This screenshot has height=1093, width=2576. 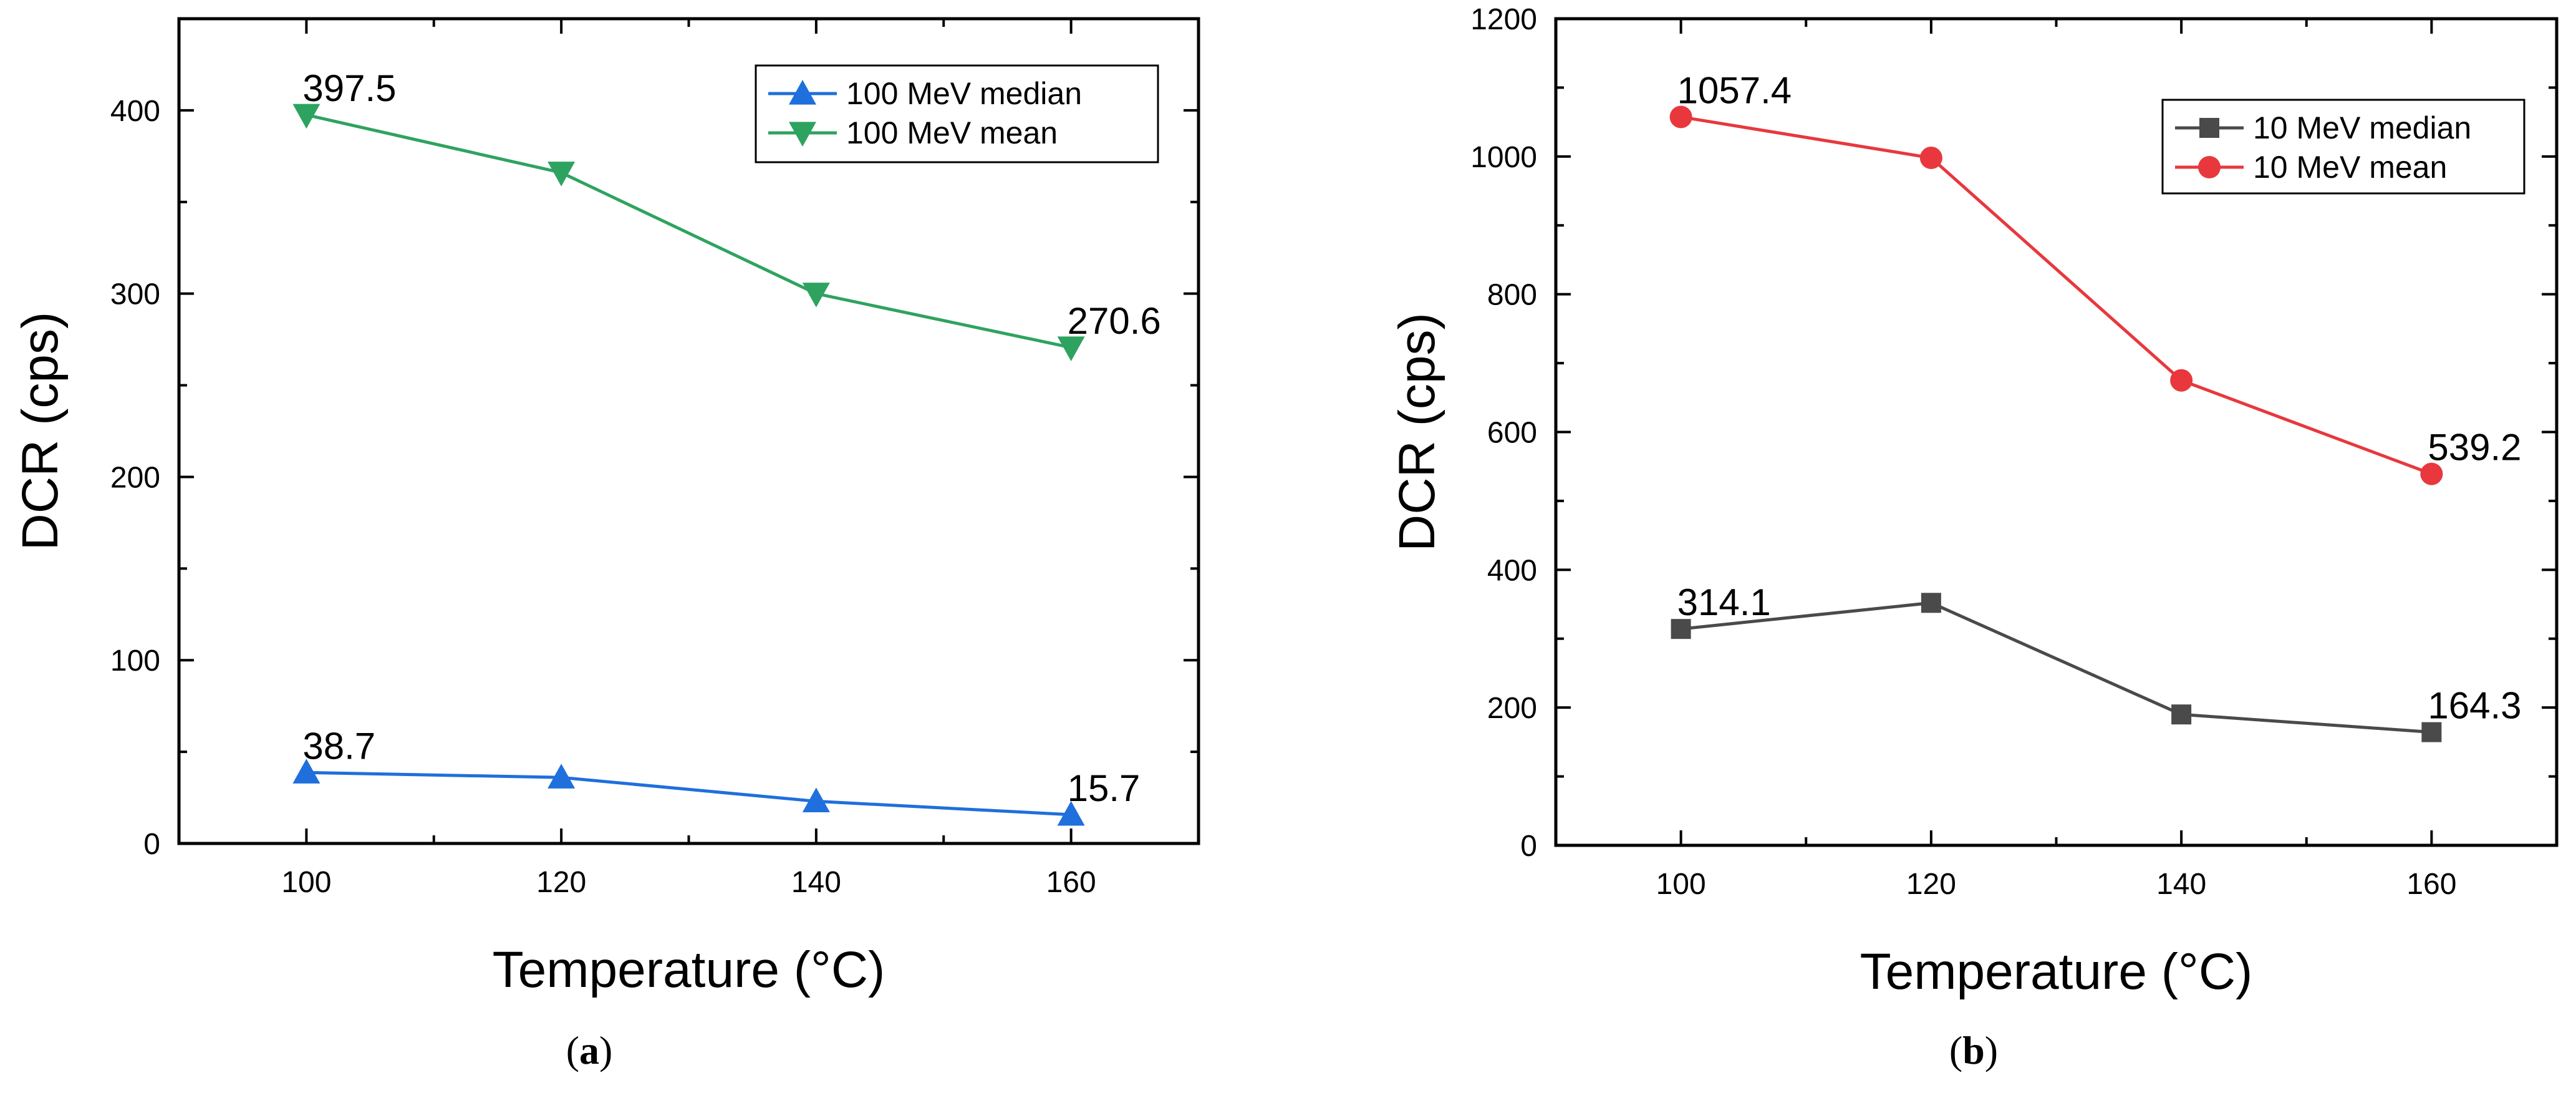 I want to click on y-tick-label: 800, so click(x=1512, y=295).